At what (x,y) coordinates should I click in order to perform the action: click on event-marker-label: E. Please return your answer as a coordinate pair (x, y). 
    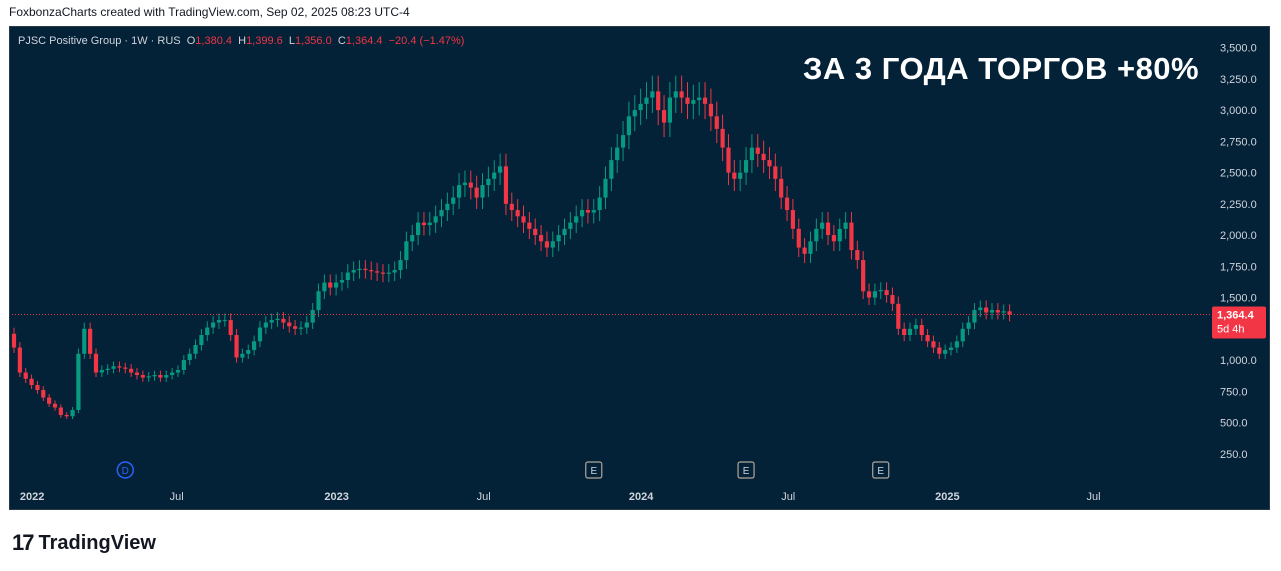
    Looking at the image, I should click on (880, 471).